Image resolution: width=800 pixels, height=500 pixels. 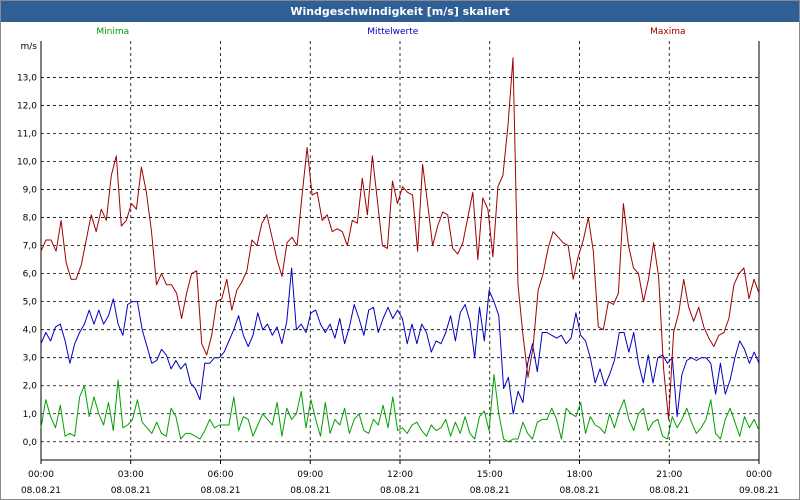 I want to click on y-tick-label: 6,0, so click(x=30, y=275).